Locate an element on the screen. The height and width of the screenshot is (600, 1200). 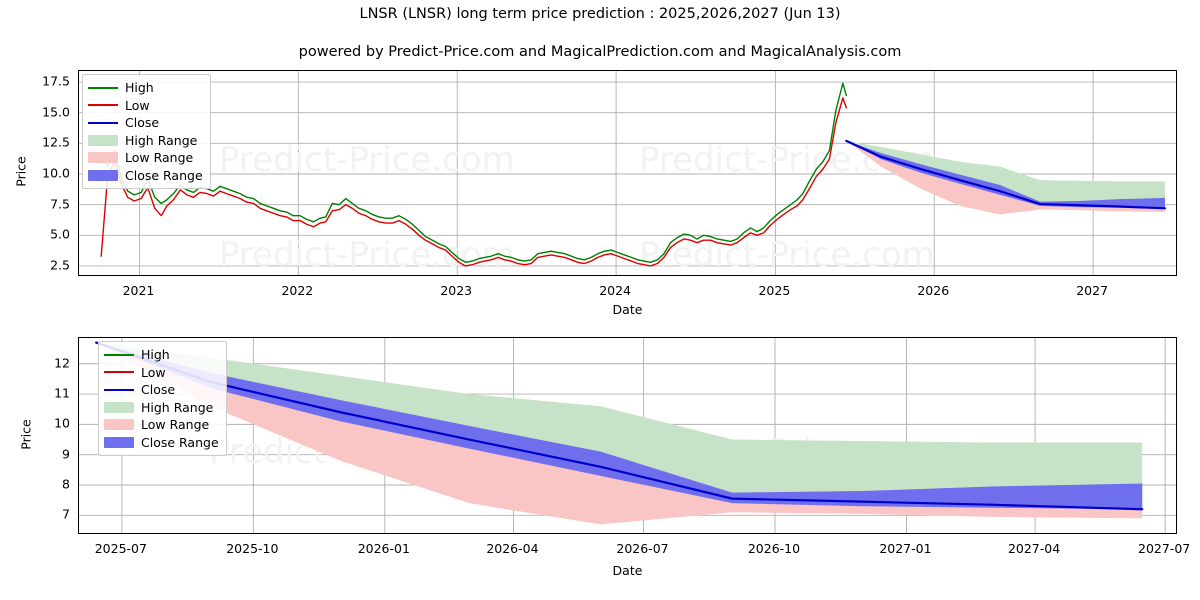
x-tick-label: 2026-04 is located at coordinates (512, 548).